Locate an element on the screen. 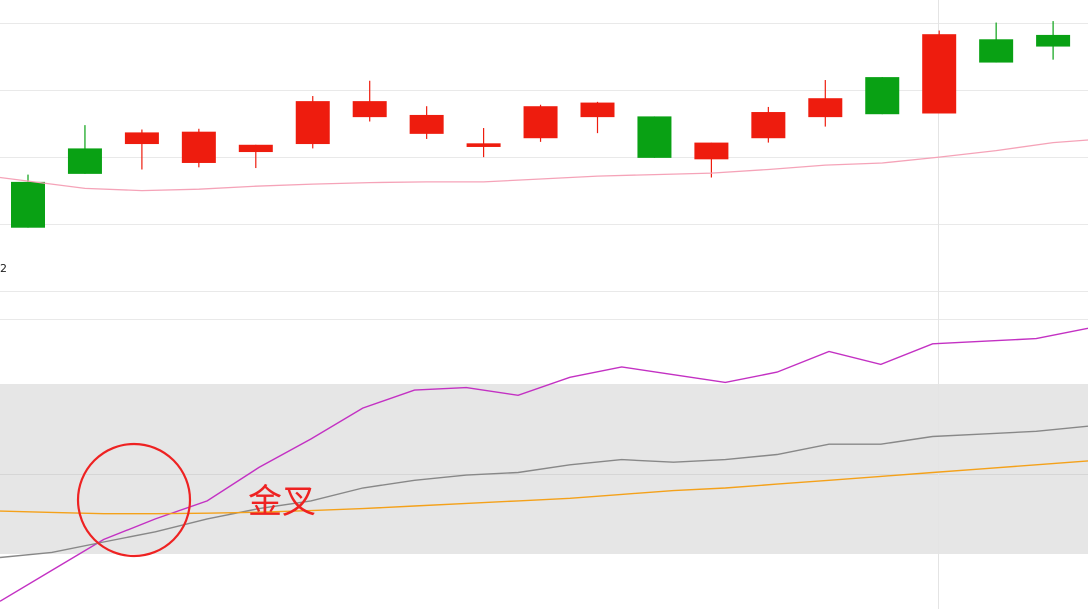 The height and width of the screenshot is (609, 1088). ma-line is located at coordinates (544, 165).